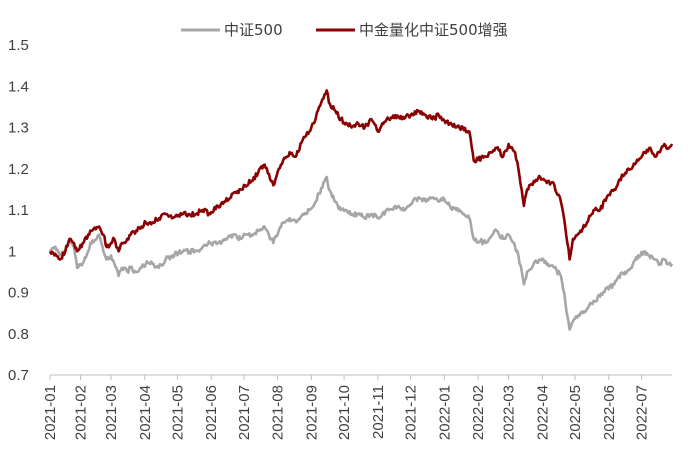 This screenshot has height=471, width=700. Describe the element at coordinates (81, 412) in the screenshot. I see `x-tick-label: 2021-02` at that location.